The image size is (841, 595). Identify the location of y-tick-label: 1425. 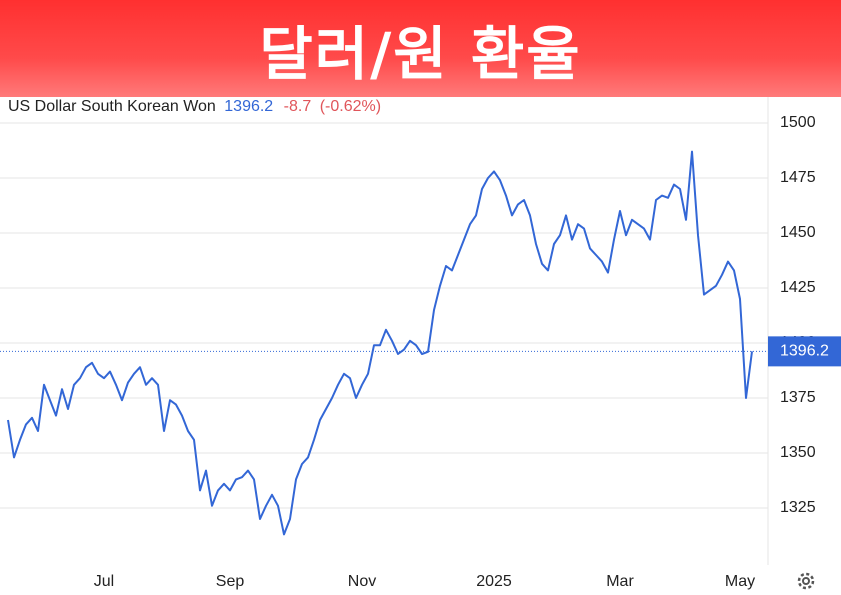
(798, 287).